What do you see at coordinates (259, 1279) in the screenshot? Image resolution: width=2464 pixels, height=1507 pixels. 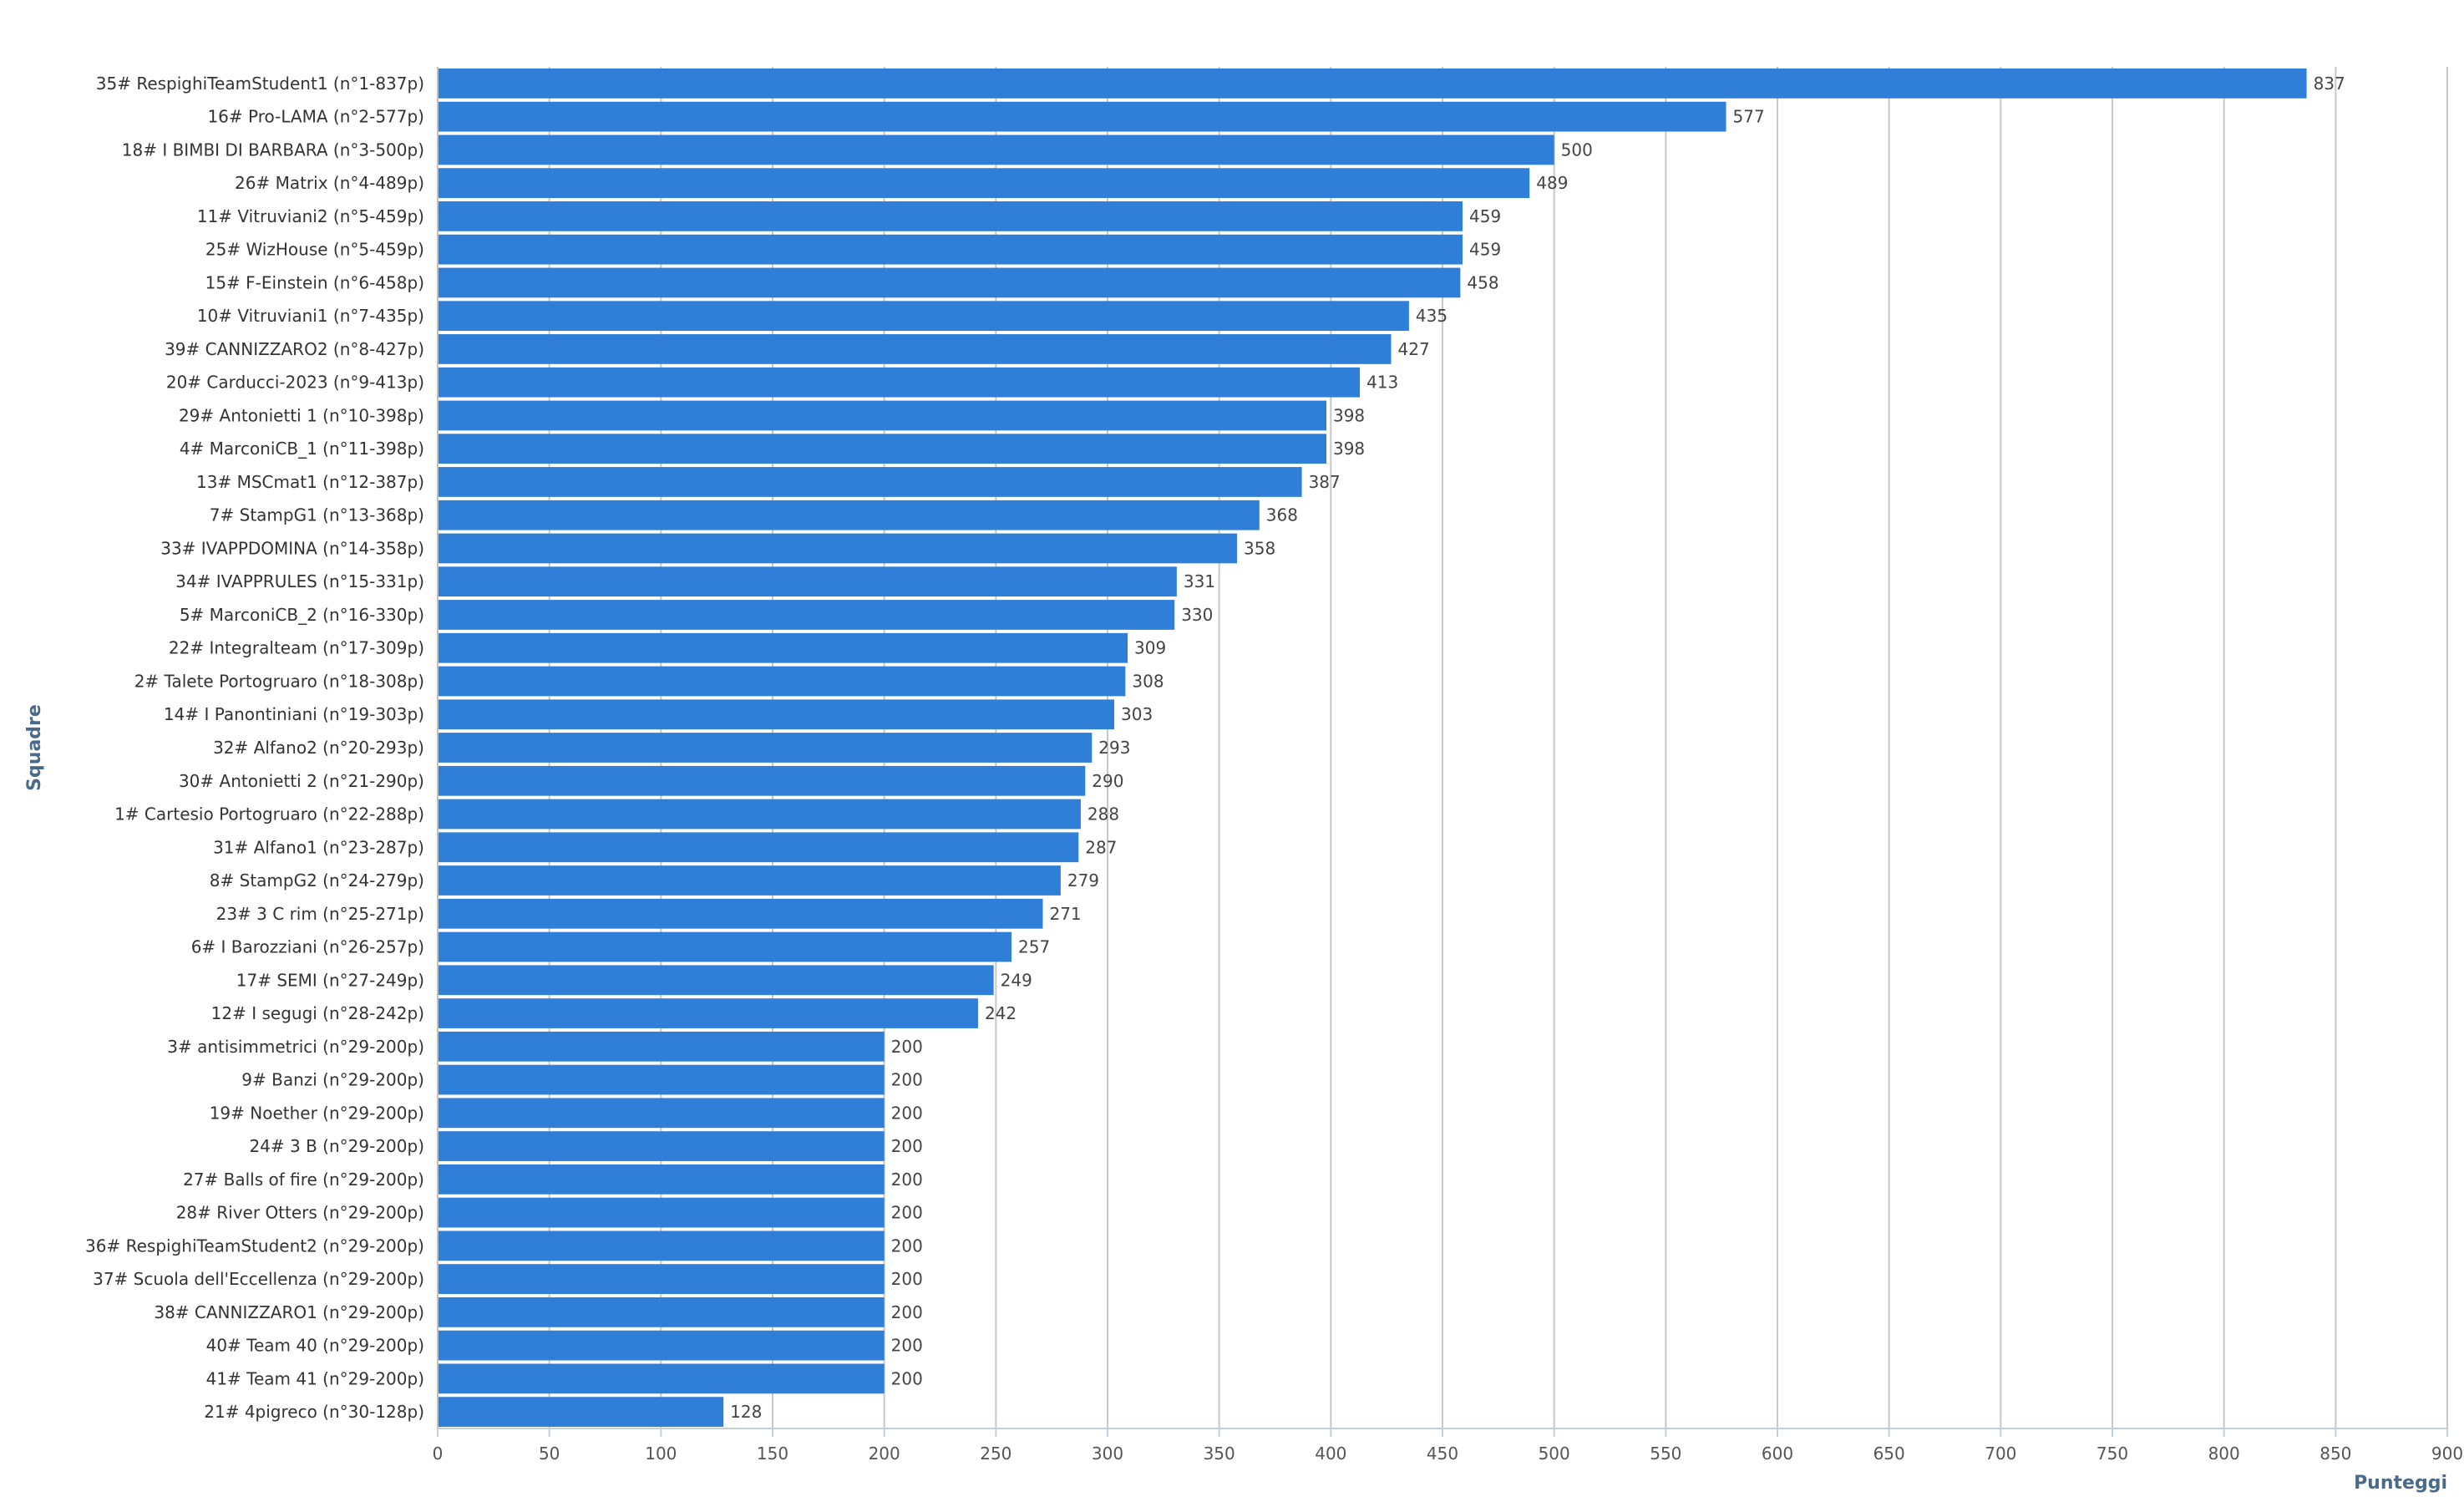 I see `category-label: 37# Scuola dell'Eccellenza (n°29-200p)` at bounding box center [259, 1279].